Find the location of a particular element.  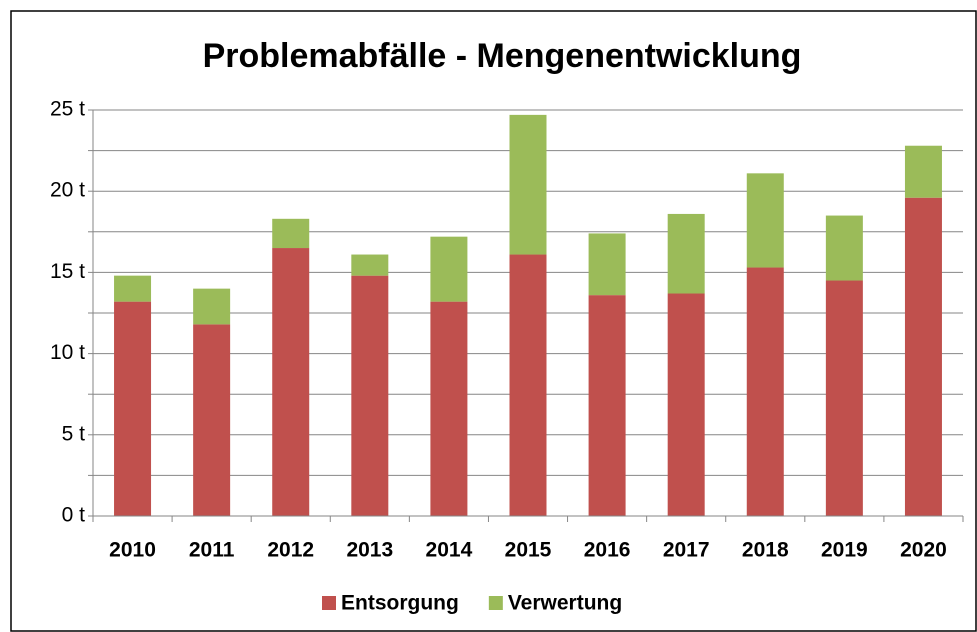

y-tick-label: 10 t is located at coordinates (67, 352).